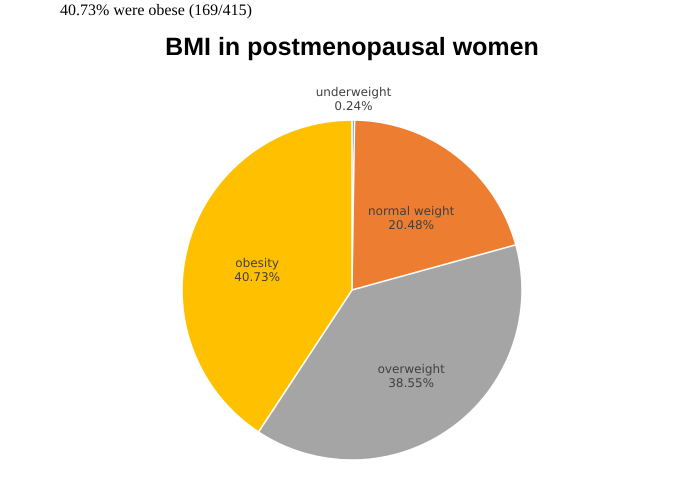 This screenshot has width=683, height=502. What do you see at coordinates (411, 225) in the screenshot?
I see `data-label: 20.48%` at bounding box center [411, 225].